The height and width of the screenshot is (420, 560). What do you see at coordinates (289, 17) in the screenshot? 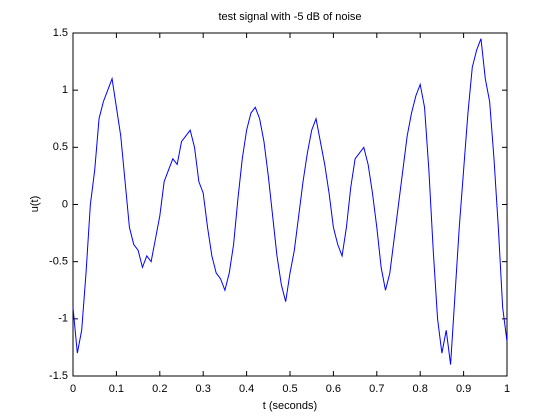
I see `chart-title: test signal with -5 dB of noise` at bounding box center [289, 17].